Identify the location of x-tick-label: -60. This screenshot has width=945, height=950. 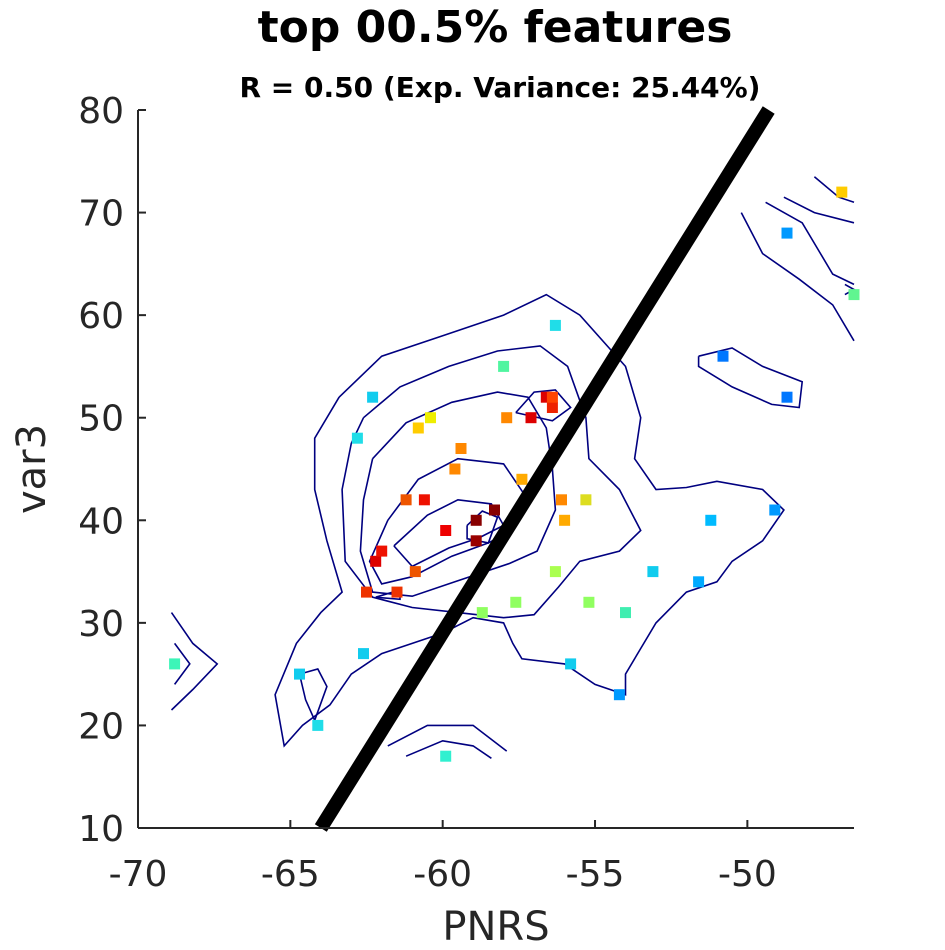
(442, 874).